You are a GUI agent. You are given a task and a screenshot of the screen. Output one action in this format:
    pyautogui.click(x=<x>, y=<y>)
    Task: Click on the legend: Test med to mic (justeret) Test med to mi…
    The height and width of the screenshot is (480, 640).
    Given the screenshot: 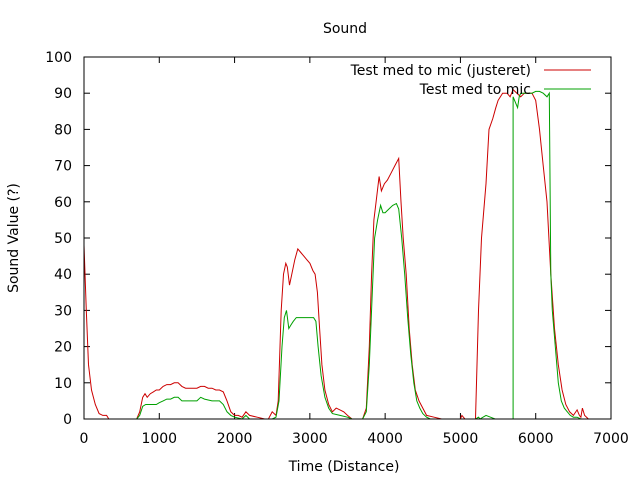 What is the action you would take?
    pyautogui.click(x=470, y=80)
    